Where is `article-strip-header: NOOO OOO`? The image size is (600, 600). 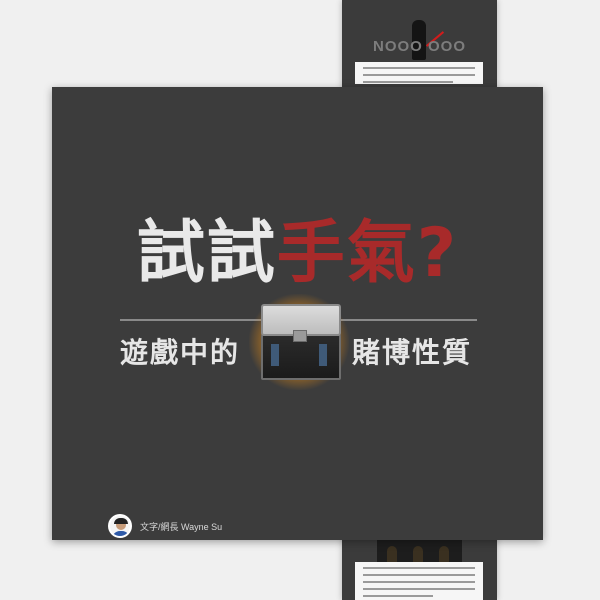 article-strip-header: NOOO OOO is located at coordinates (419, 30).